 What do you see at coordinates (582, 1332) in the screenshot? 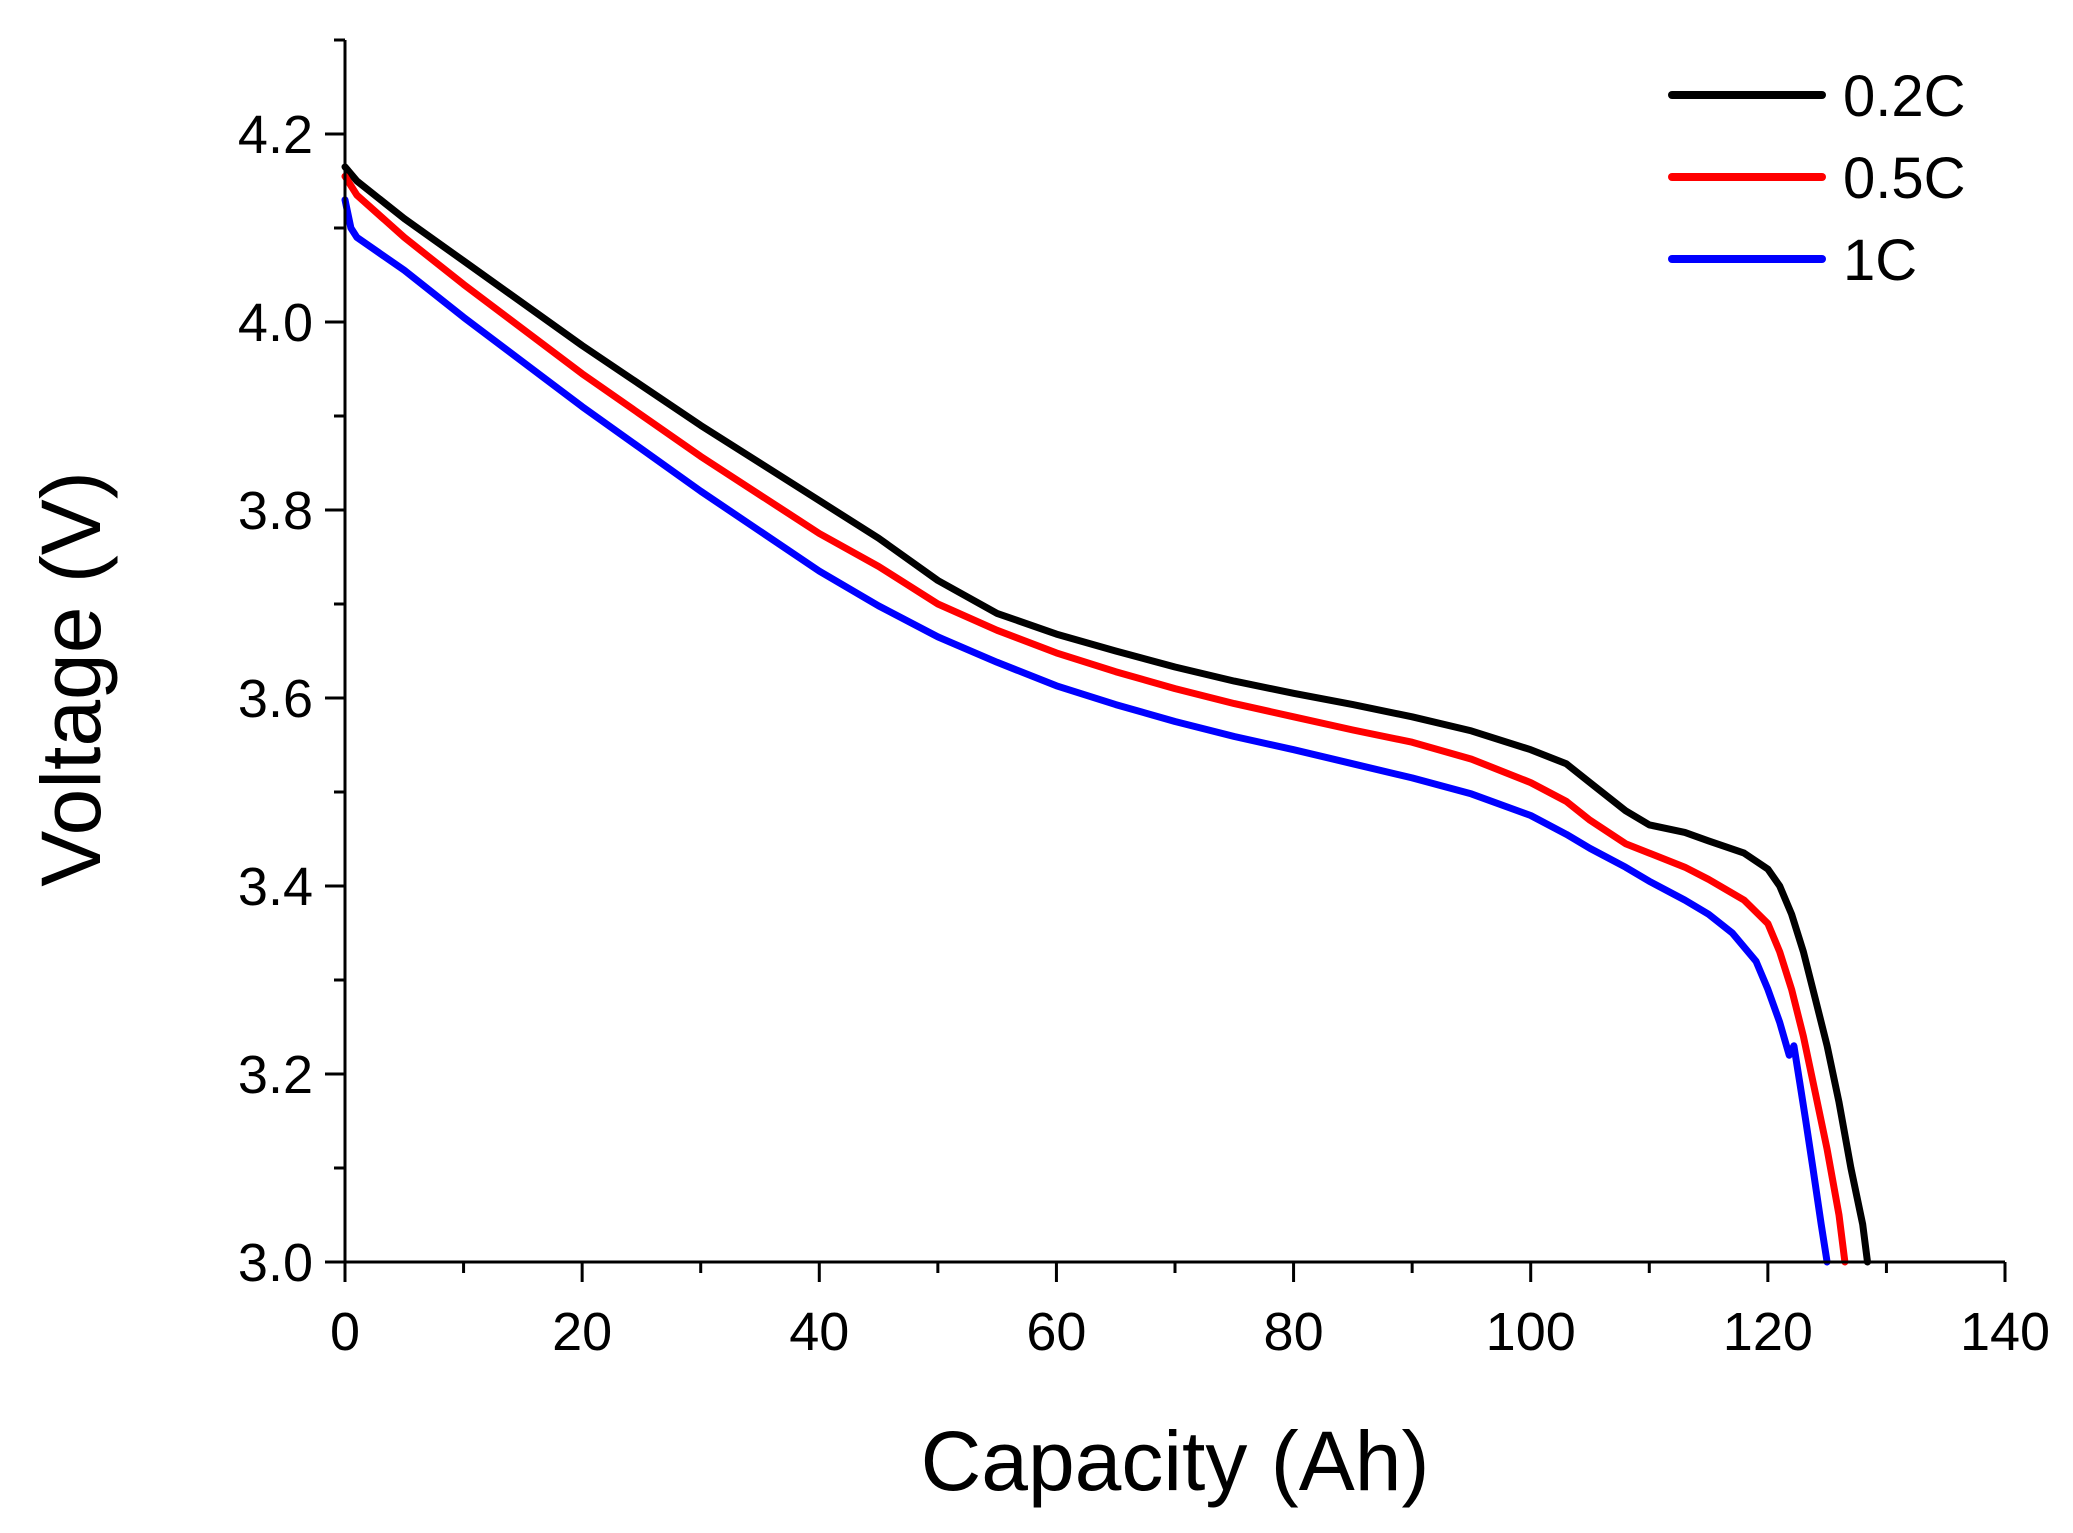
I see `x-tick-label: 20` at bounding box center [582, 1332].